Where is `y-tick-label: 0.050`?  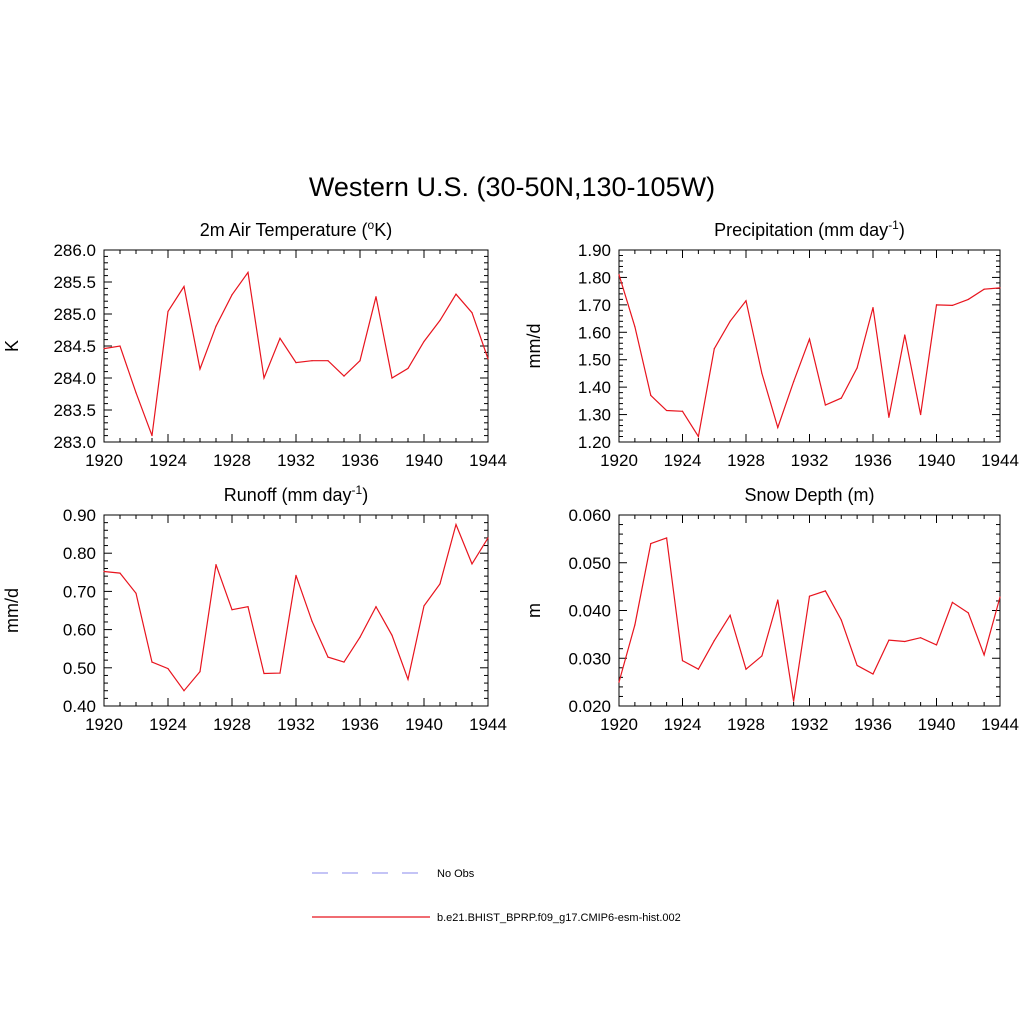 y-tick-label: 0.050 is located at coordinates (589, 563).